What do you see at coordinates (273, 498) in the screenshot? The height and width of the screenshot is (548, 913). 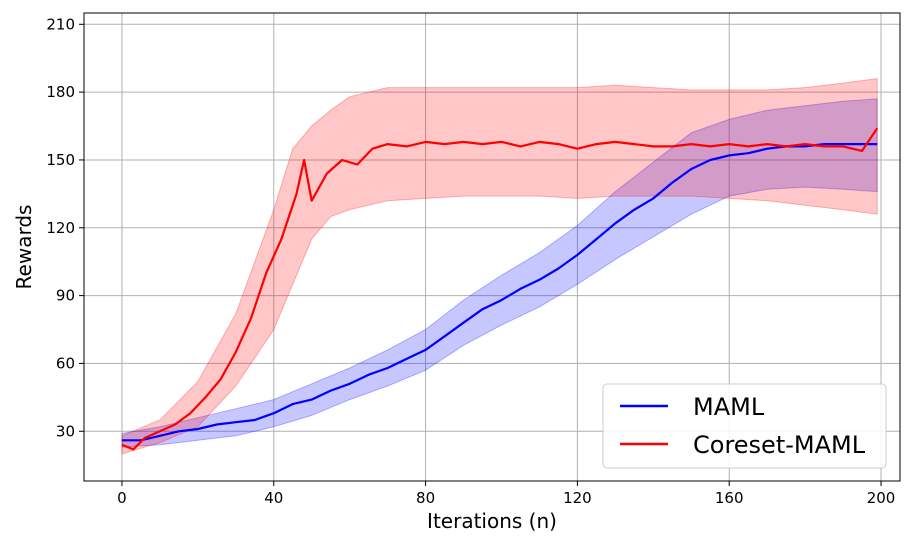 I see `x-tick-label: 40` at bounding box center [273, 498].